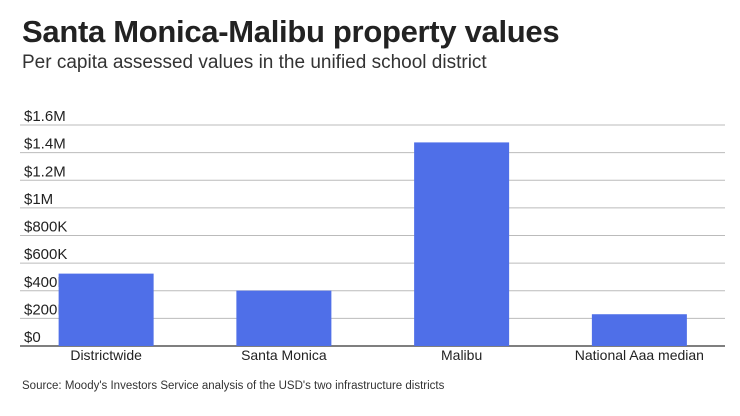 The width and height of the screenshot is (740, 416). I want to click on bar-districtwide, so click(106, 309).